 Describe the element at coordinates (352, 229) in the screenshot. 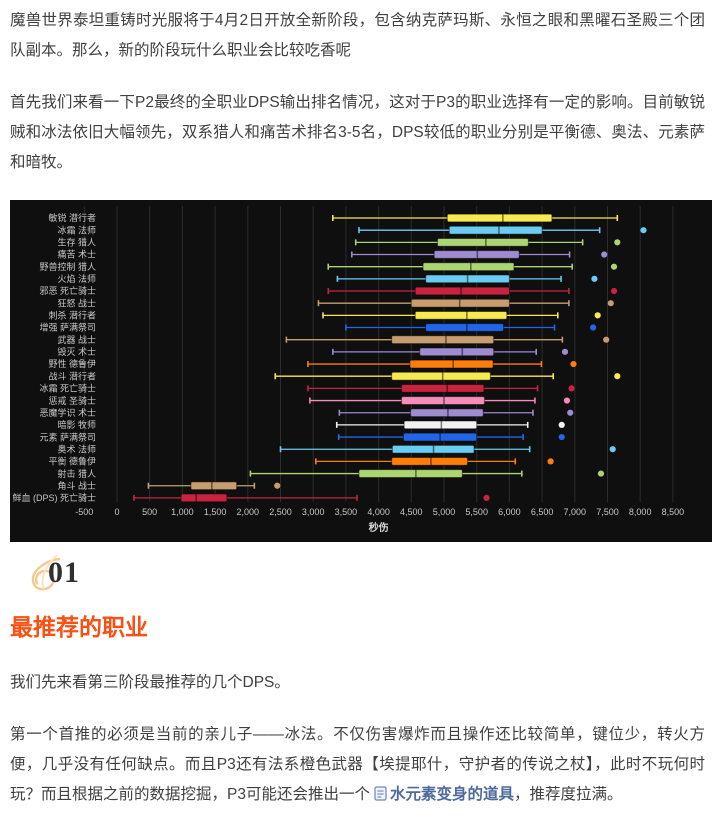

I see `boxplot-row: 冰霜 法师` at that location.